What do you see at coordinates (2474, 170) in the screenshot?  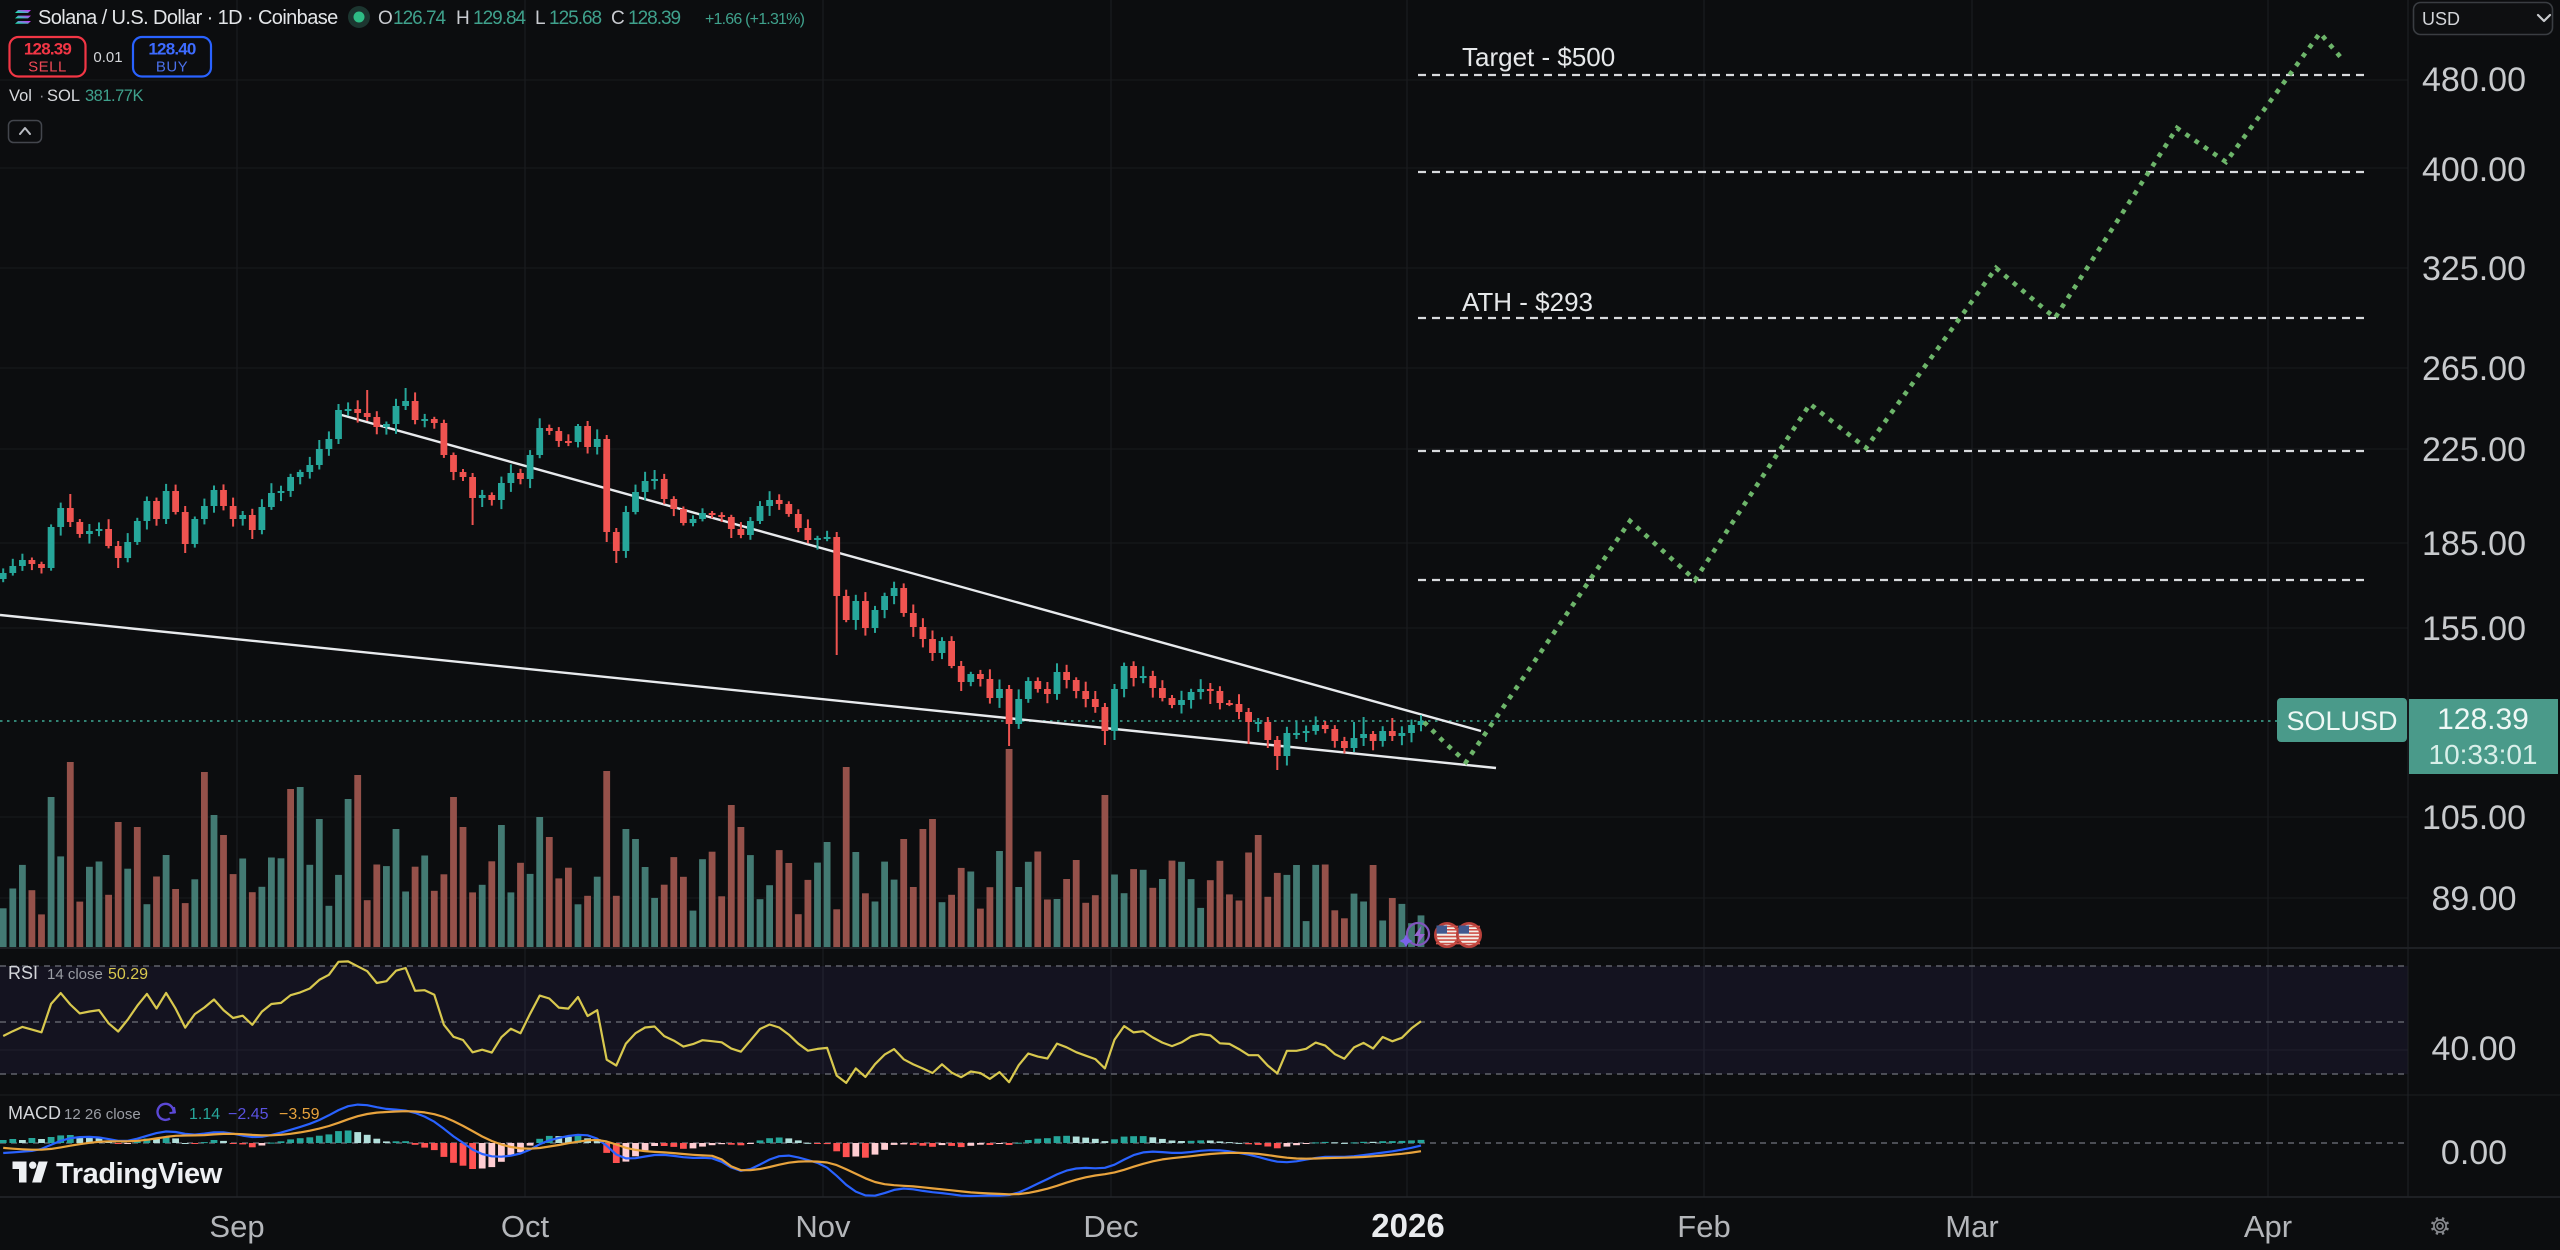 I see `svg-text: 400.00` at bounding box center [2474, 170].